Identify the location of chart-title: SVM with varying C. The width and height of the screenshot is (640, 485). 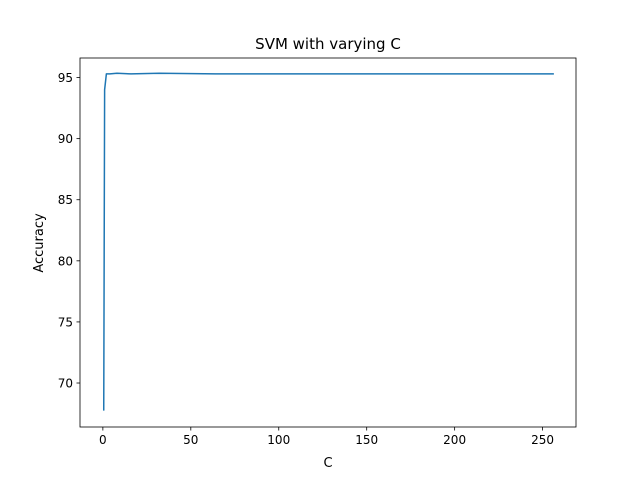
(328, 44).